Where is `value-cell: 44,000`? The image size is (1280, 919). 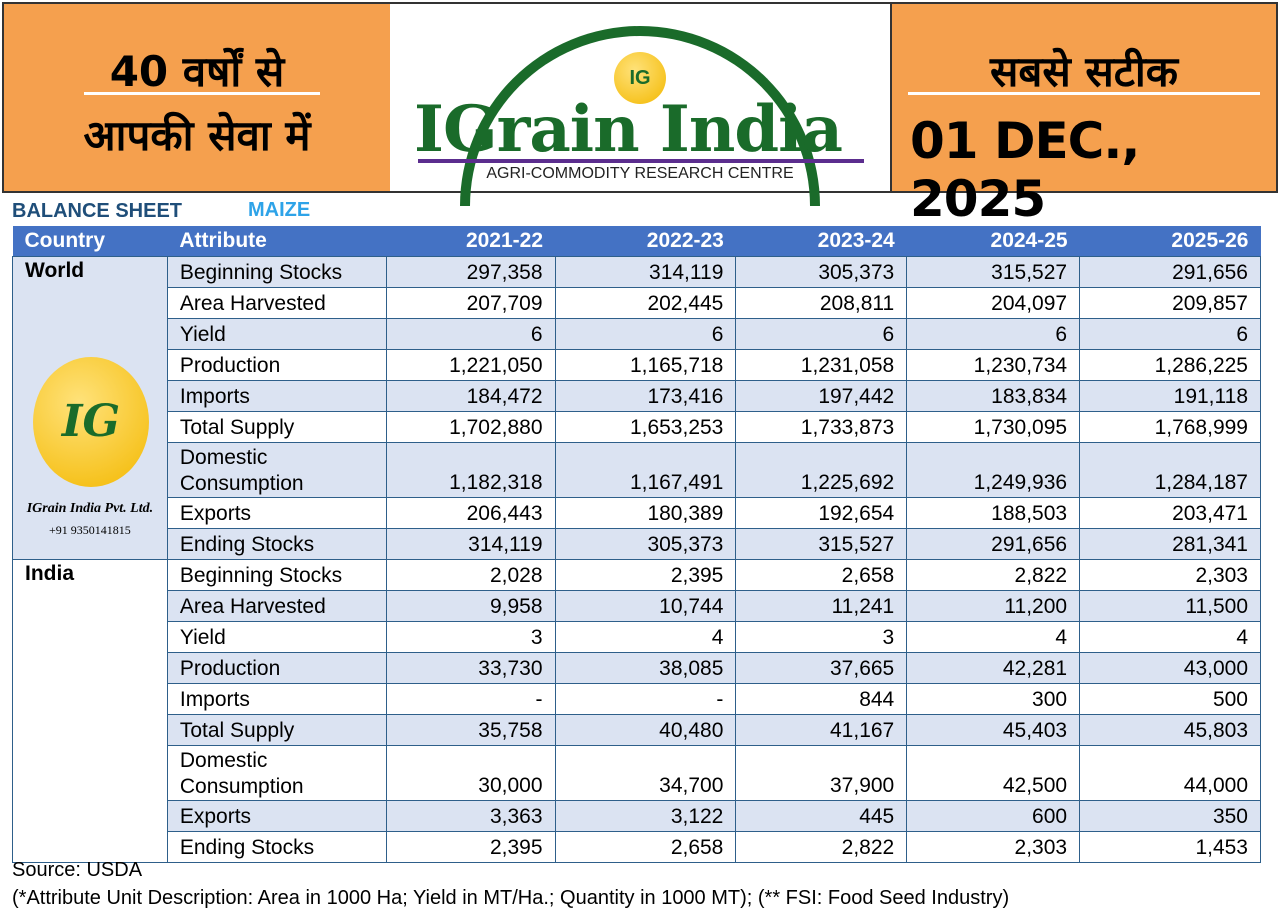
value-cell: 44,000 is located at coordinates (1170, 772).